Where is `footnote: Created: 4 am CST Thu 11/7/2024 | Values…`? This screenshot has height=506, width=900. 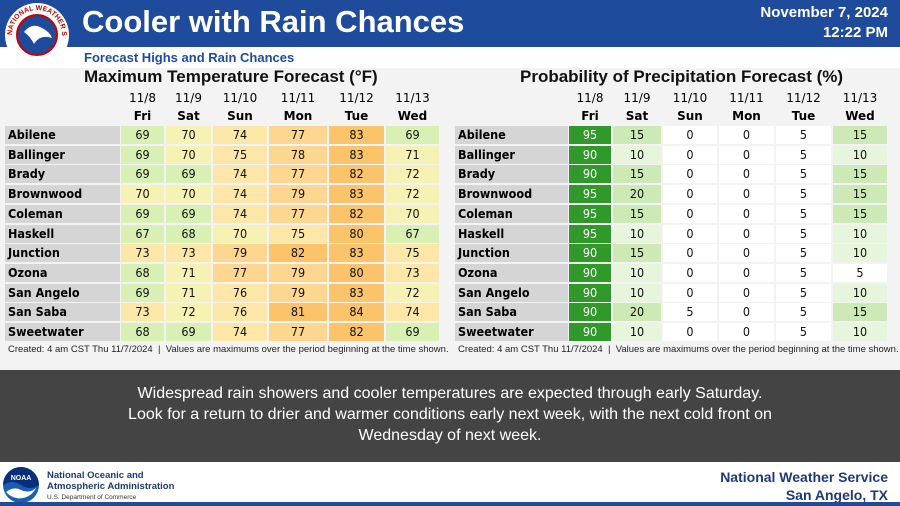 footnote: Created: 4 am CST Thu 11/7/2024 | Values… is located at coordinates (678, 349).